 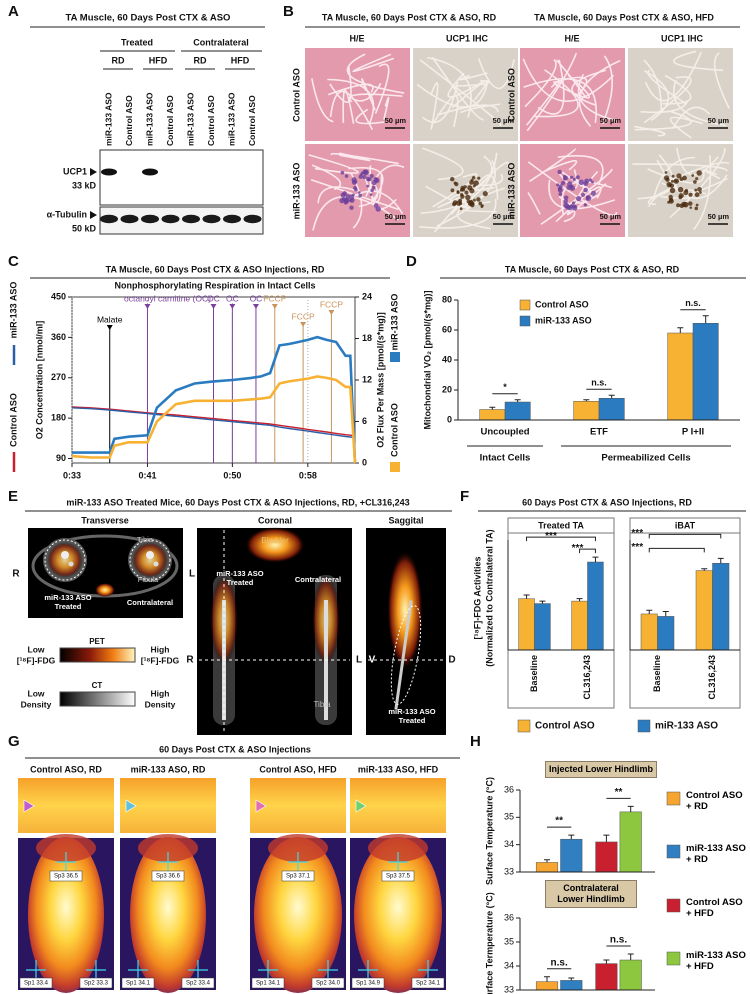 What do you see at coordinates (563, 320) in the screenshot?
I see `legend-label: miR-133 ASO` at bounding box center [563, 320].